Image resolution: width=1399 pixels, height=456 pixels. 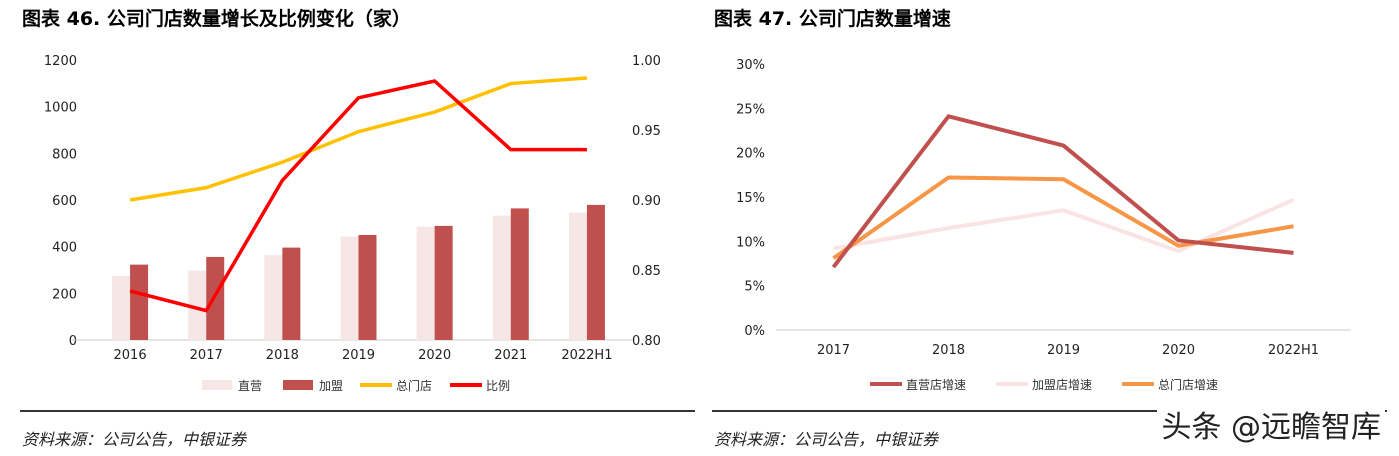 I want to click on line-直营店增速, so click(x=1062, y=191).